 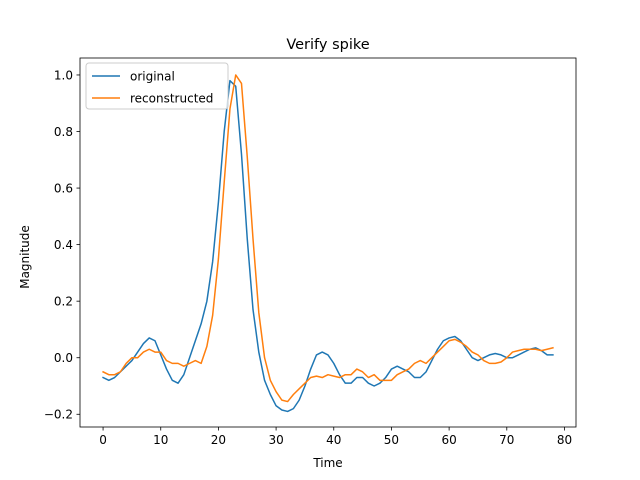 I want to click on x-tick-label: 50, so click(x=391, y=440).